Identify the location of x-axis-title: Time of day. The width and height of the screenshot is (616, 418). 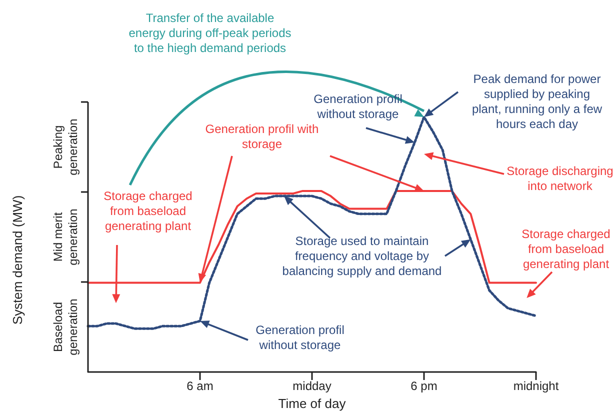
(312, 403).